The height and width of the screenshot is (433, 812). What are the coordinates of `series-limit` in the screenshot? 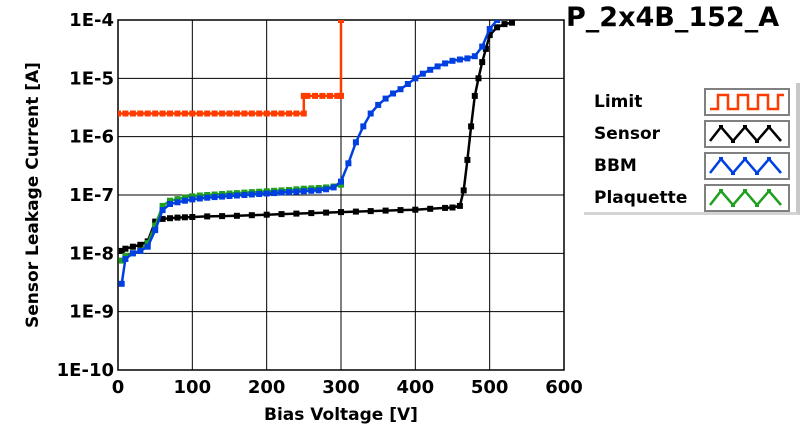 It's located at (231, 68).